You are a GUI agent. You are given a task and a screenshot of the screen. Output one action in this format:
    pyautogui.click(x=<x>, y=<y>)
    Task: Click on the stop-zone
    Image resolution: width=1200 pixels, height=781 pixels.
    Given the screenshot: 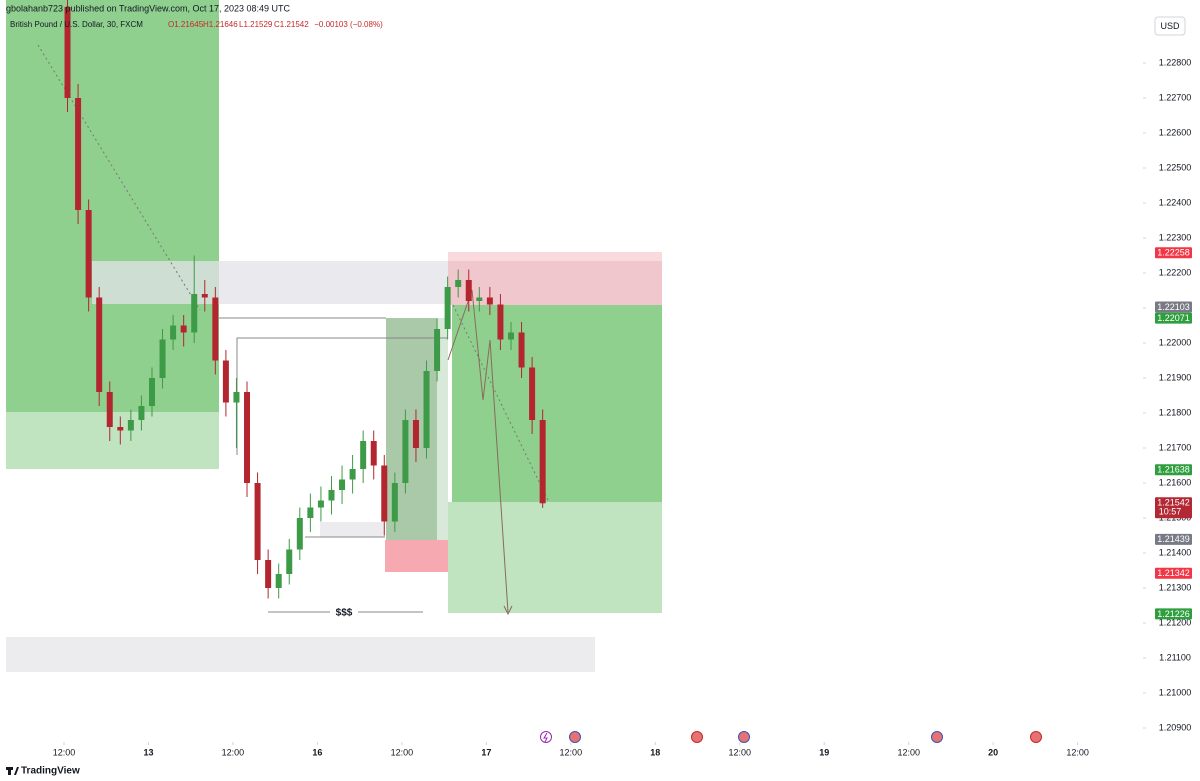 What is the action you would take?
    pyautogui.click(x=416, y=556)
    